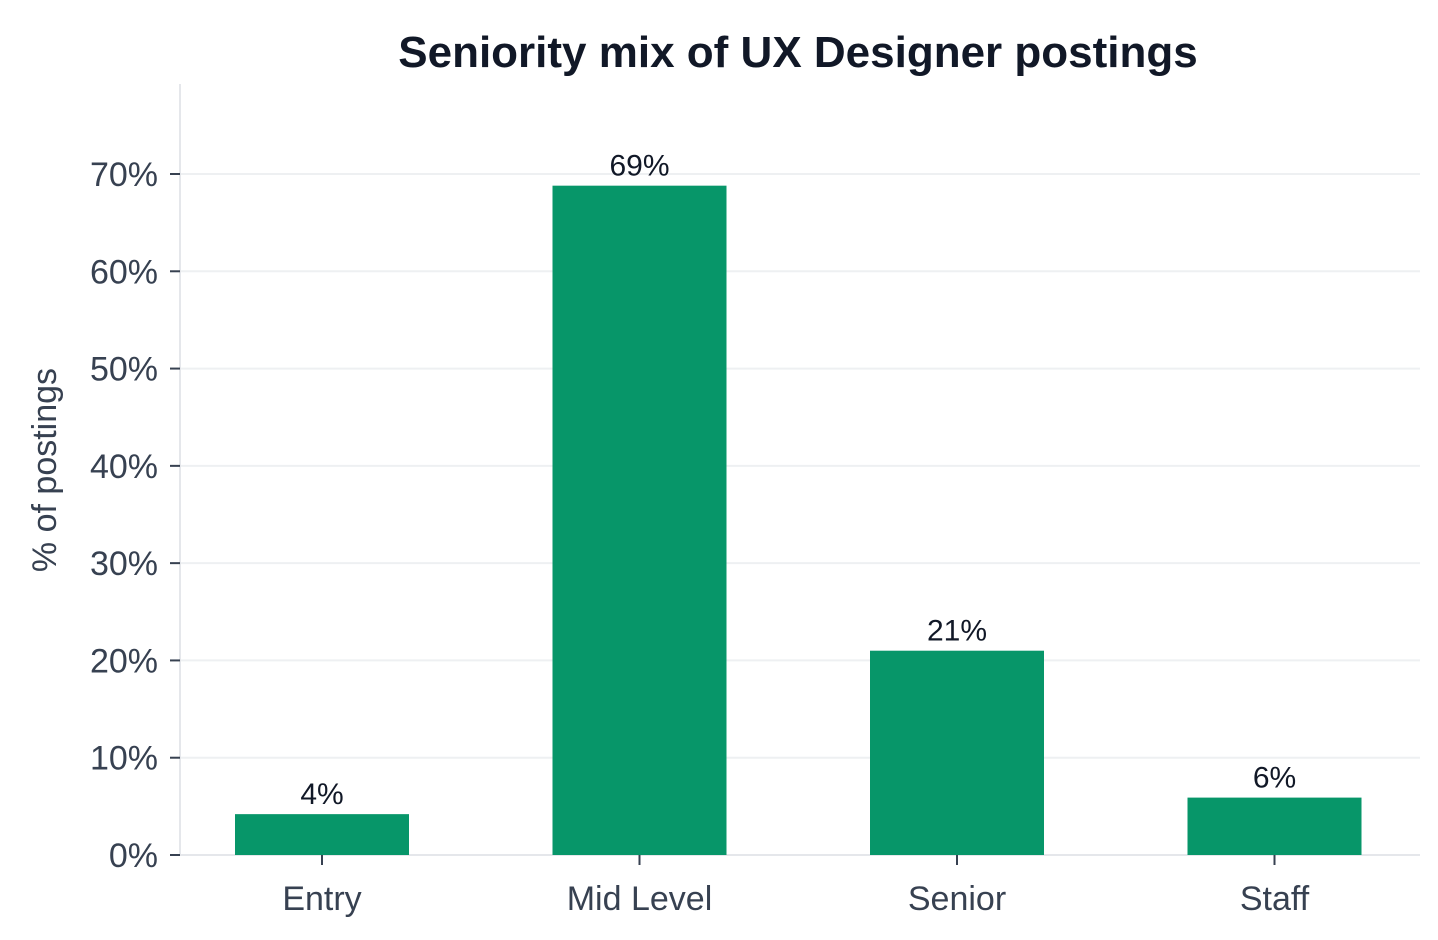 This screenshot has height=940, width=1438. I want to click on x-tick-label: Entry, so click(321, 899).